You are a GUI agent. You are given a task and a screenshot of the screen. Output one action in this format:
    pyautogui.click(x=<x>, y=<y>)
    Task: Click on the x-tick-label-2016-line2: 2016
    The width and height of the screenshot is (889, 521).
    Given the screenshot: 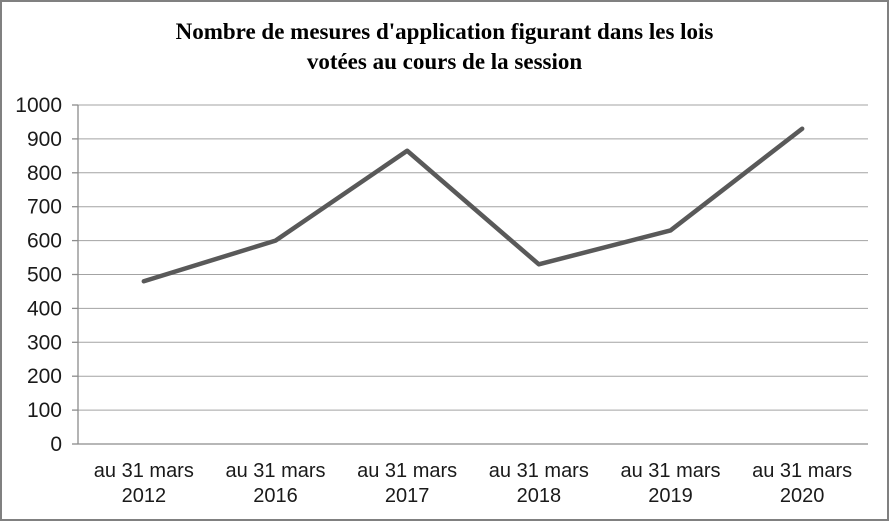 What is the action you would take?
    pyautogui.click(x=275, y=496)
    